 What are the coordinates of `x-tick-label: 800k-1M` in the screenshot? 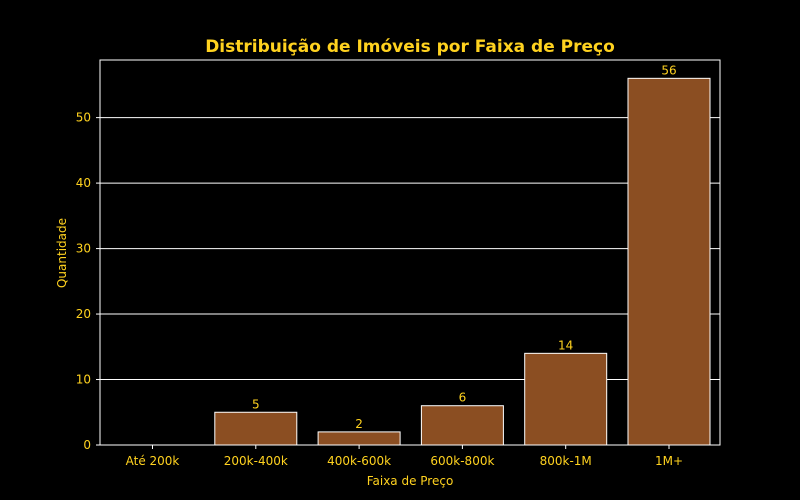 It's located at (566, 461).